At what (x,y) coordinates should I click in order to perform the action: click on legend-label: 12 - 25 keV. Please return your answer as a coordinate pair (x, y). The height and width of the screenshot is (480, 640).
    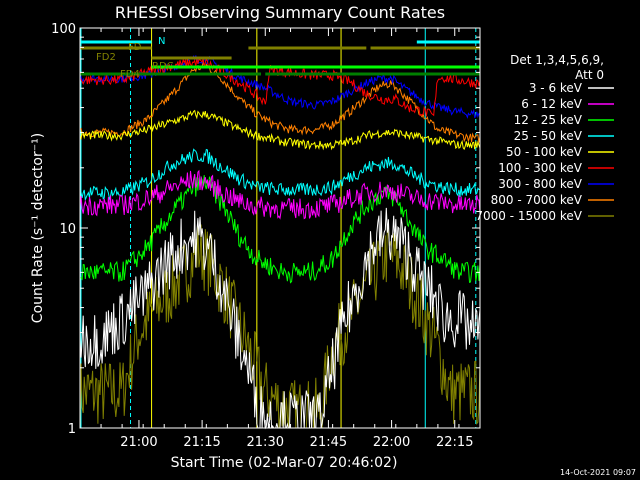
    Looking at the image, I should click on (548, 120).